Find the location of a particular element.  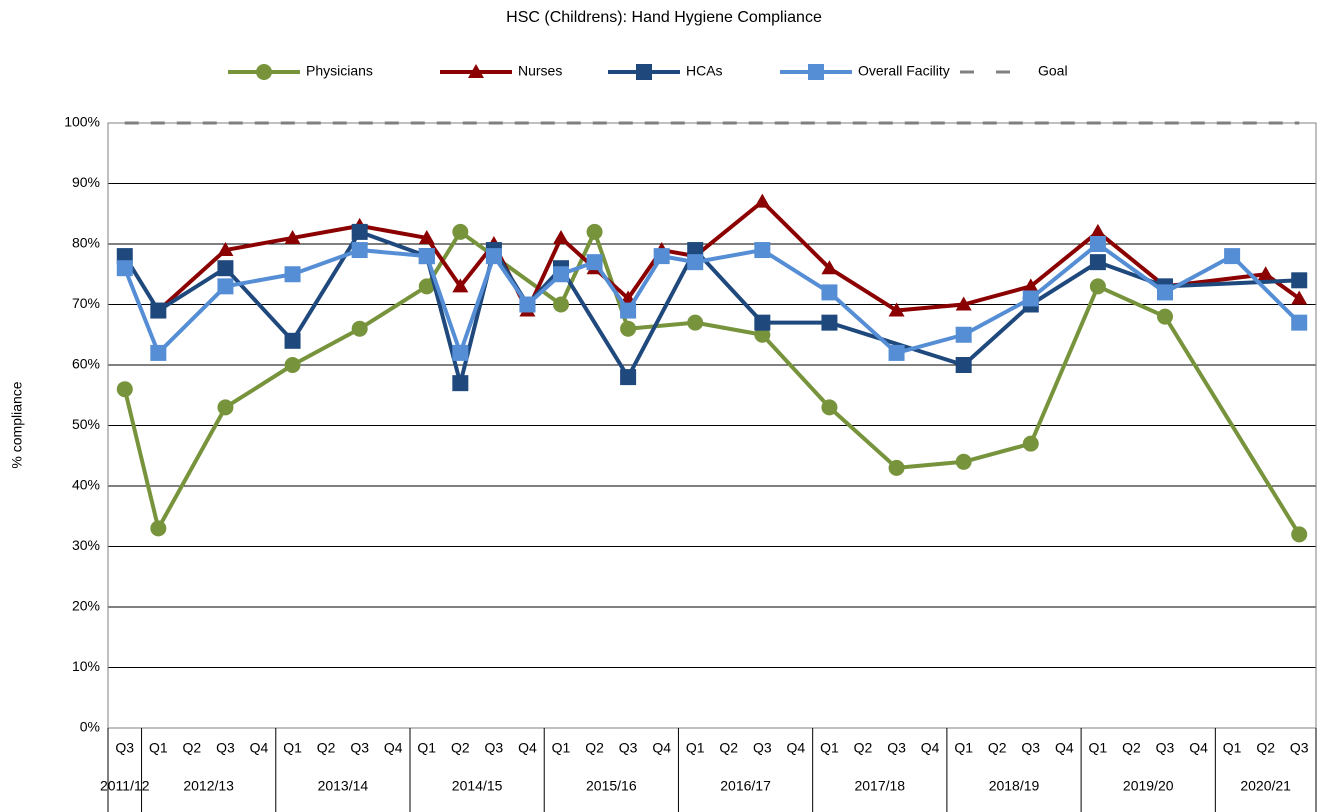

x-group-label: 2020/21 is located at coordinates (1265, 786).